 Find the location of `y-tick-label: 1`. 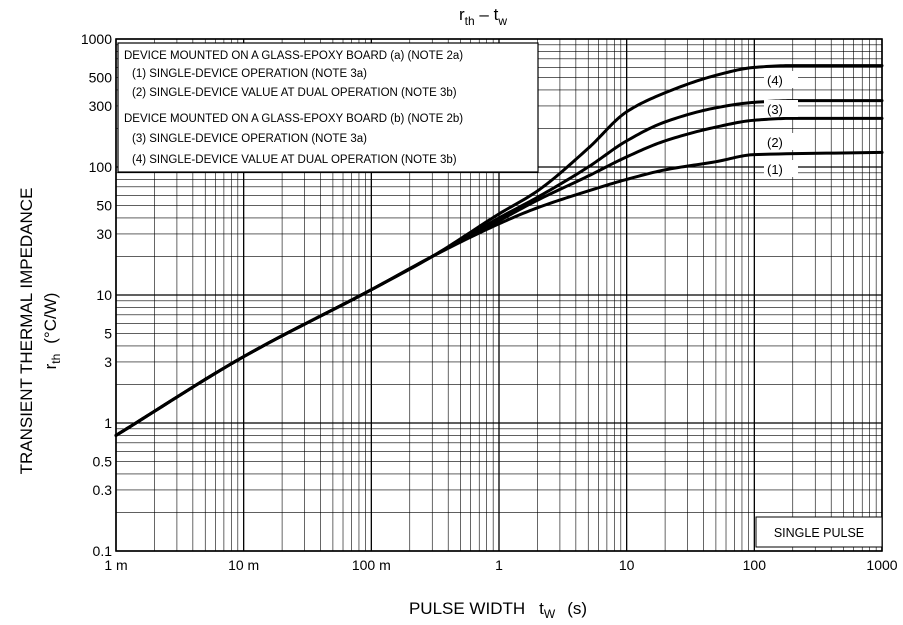

y-tick-label: 1 is located at coordinates (108, 423).